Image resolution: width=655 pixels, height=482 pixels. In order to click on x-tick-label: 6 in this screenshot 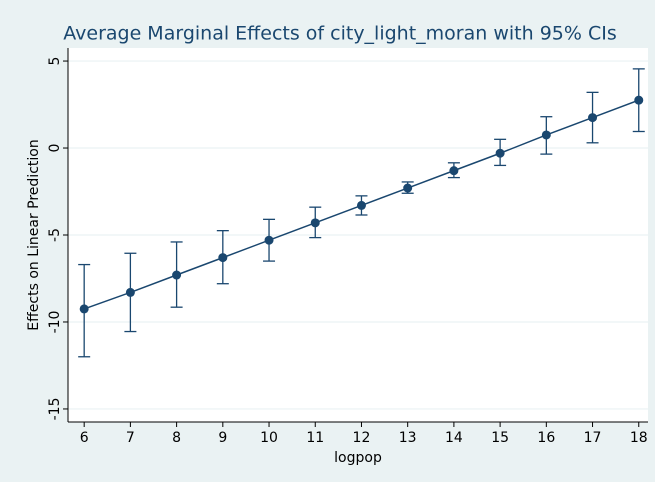, I will do `click(84, 438)`.